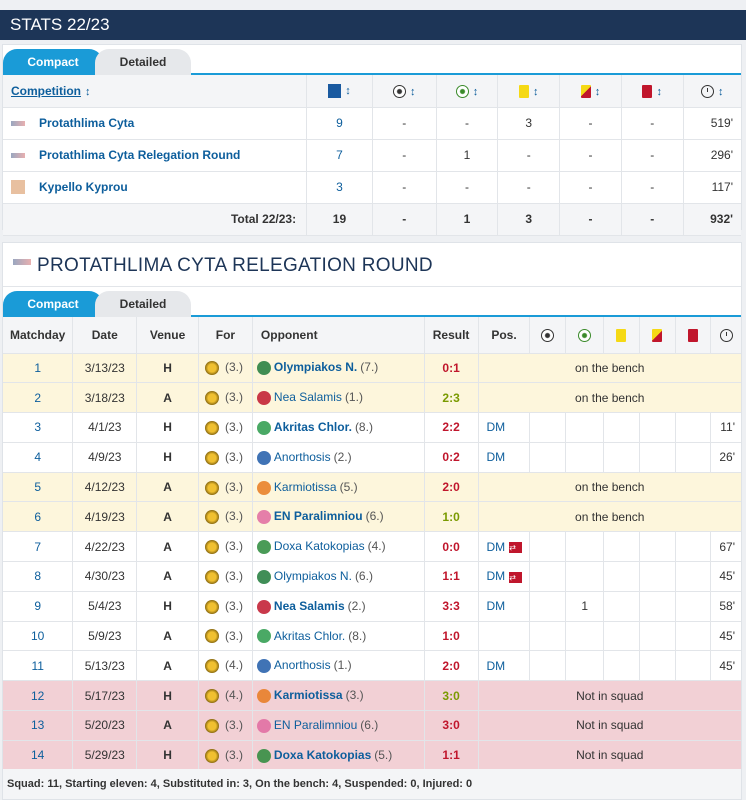 The image size is (746, 800). Describe the element at coordinates (87, 123) in the screenshot. I see `competition-link: Protathlima Cyta` at that location.